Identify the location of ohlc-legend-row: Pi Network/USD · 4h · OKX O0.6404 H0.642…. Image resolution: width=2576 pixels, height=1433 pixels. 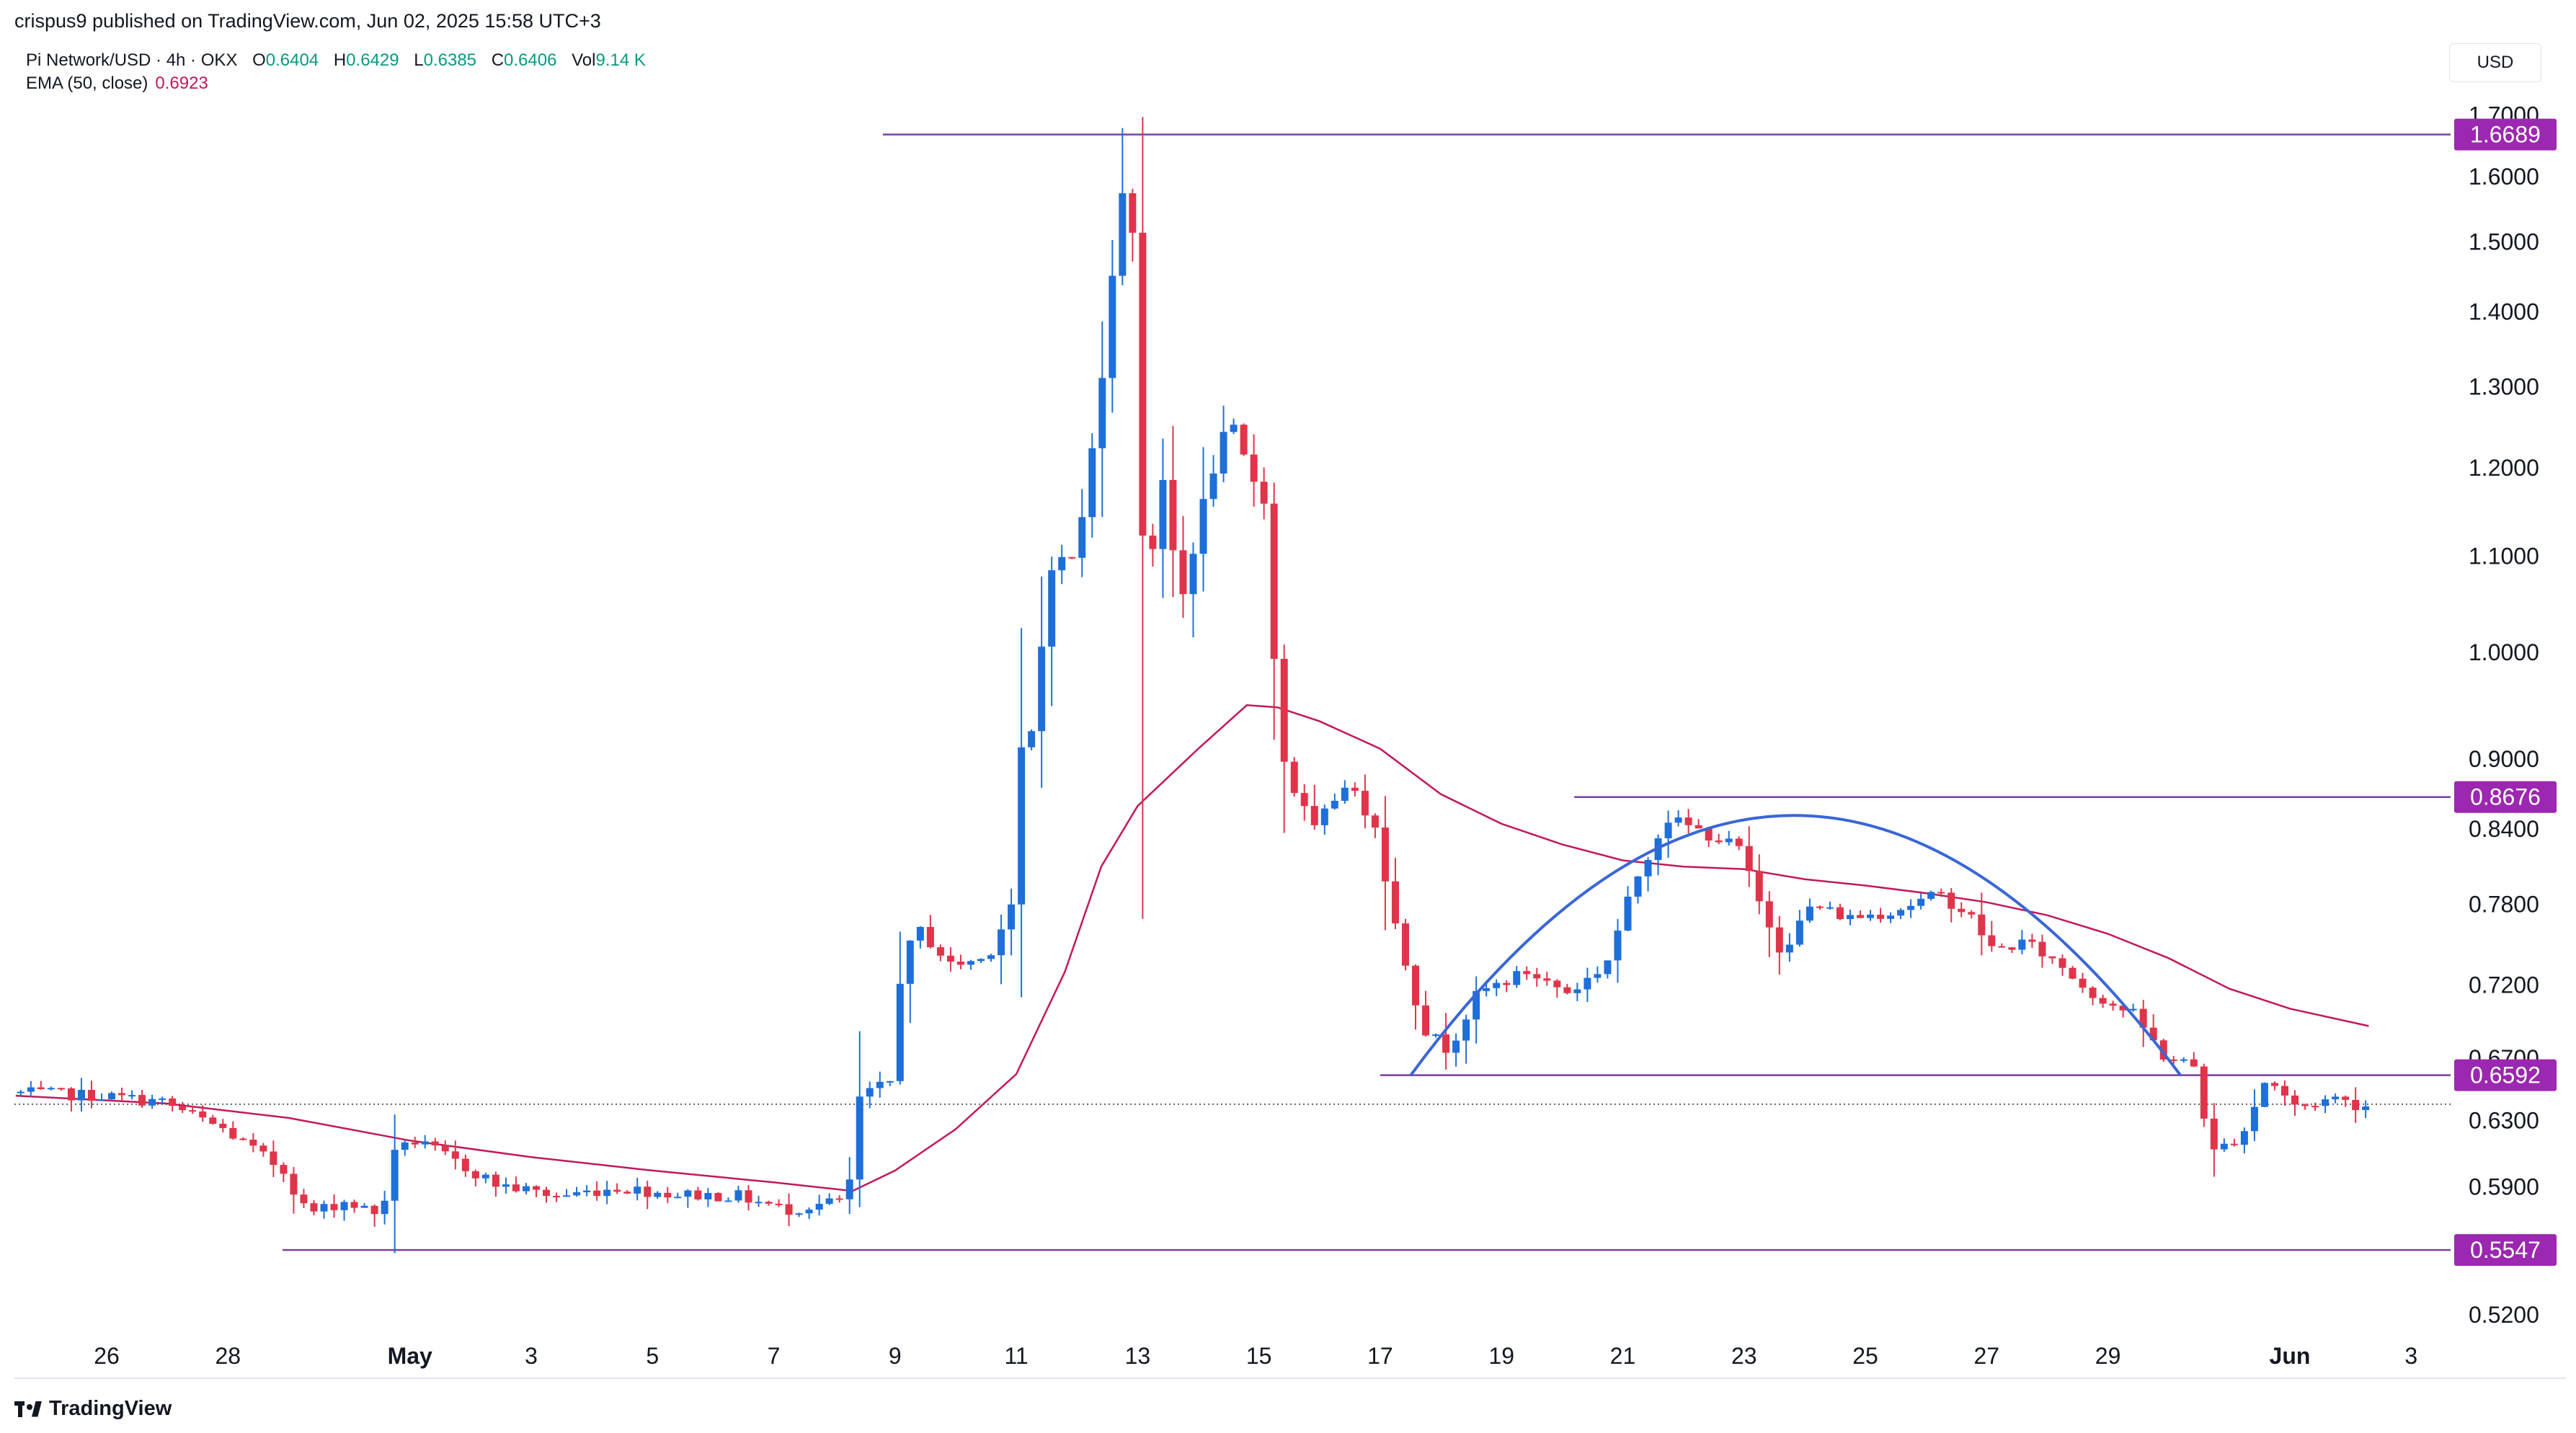
(336, 60).